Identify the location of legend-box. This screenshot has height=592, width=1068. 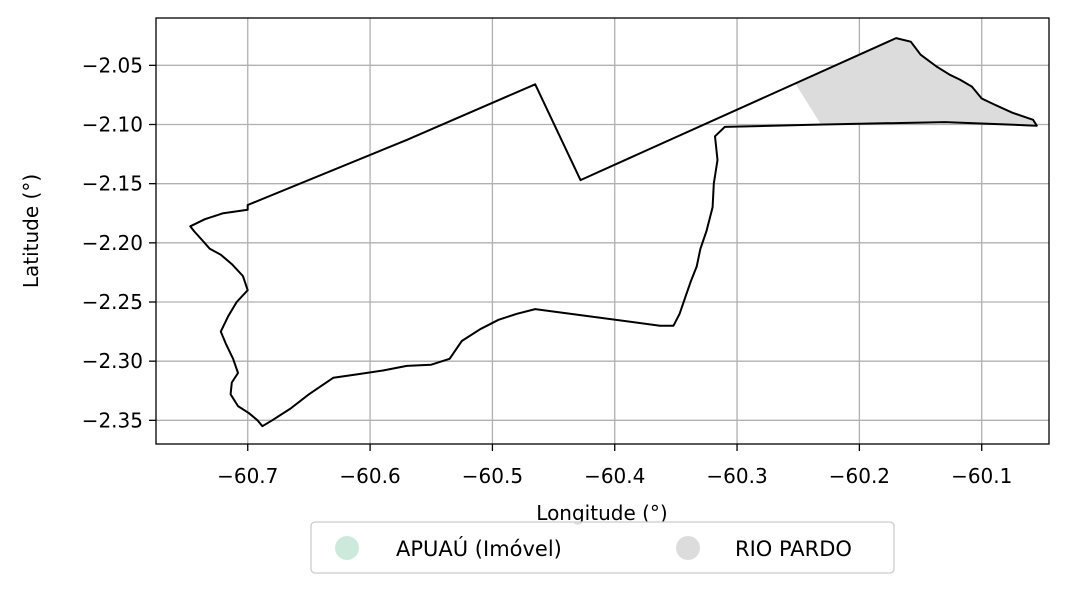
(602, 547).